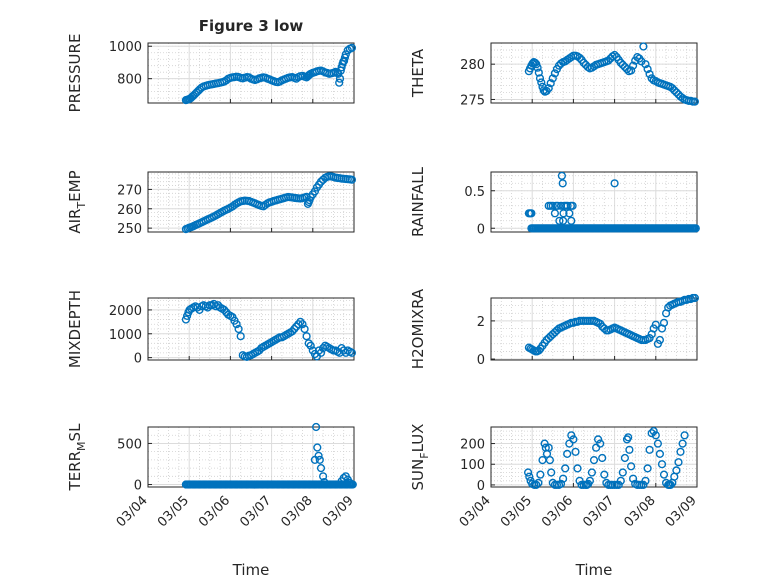  Describe the element at coordinates (420, 457) in the screenshot. I see `y-axis-label: SUNFLUX` at that location.